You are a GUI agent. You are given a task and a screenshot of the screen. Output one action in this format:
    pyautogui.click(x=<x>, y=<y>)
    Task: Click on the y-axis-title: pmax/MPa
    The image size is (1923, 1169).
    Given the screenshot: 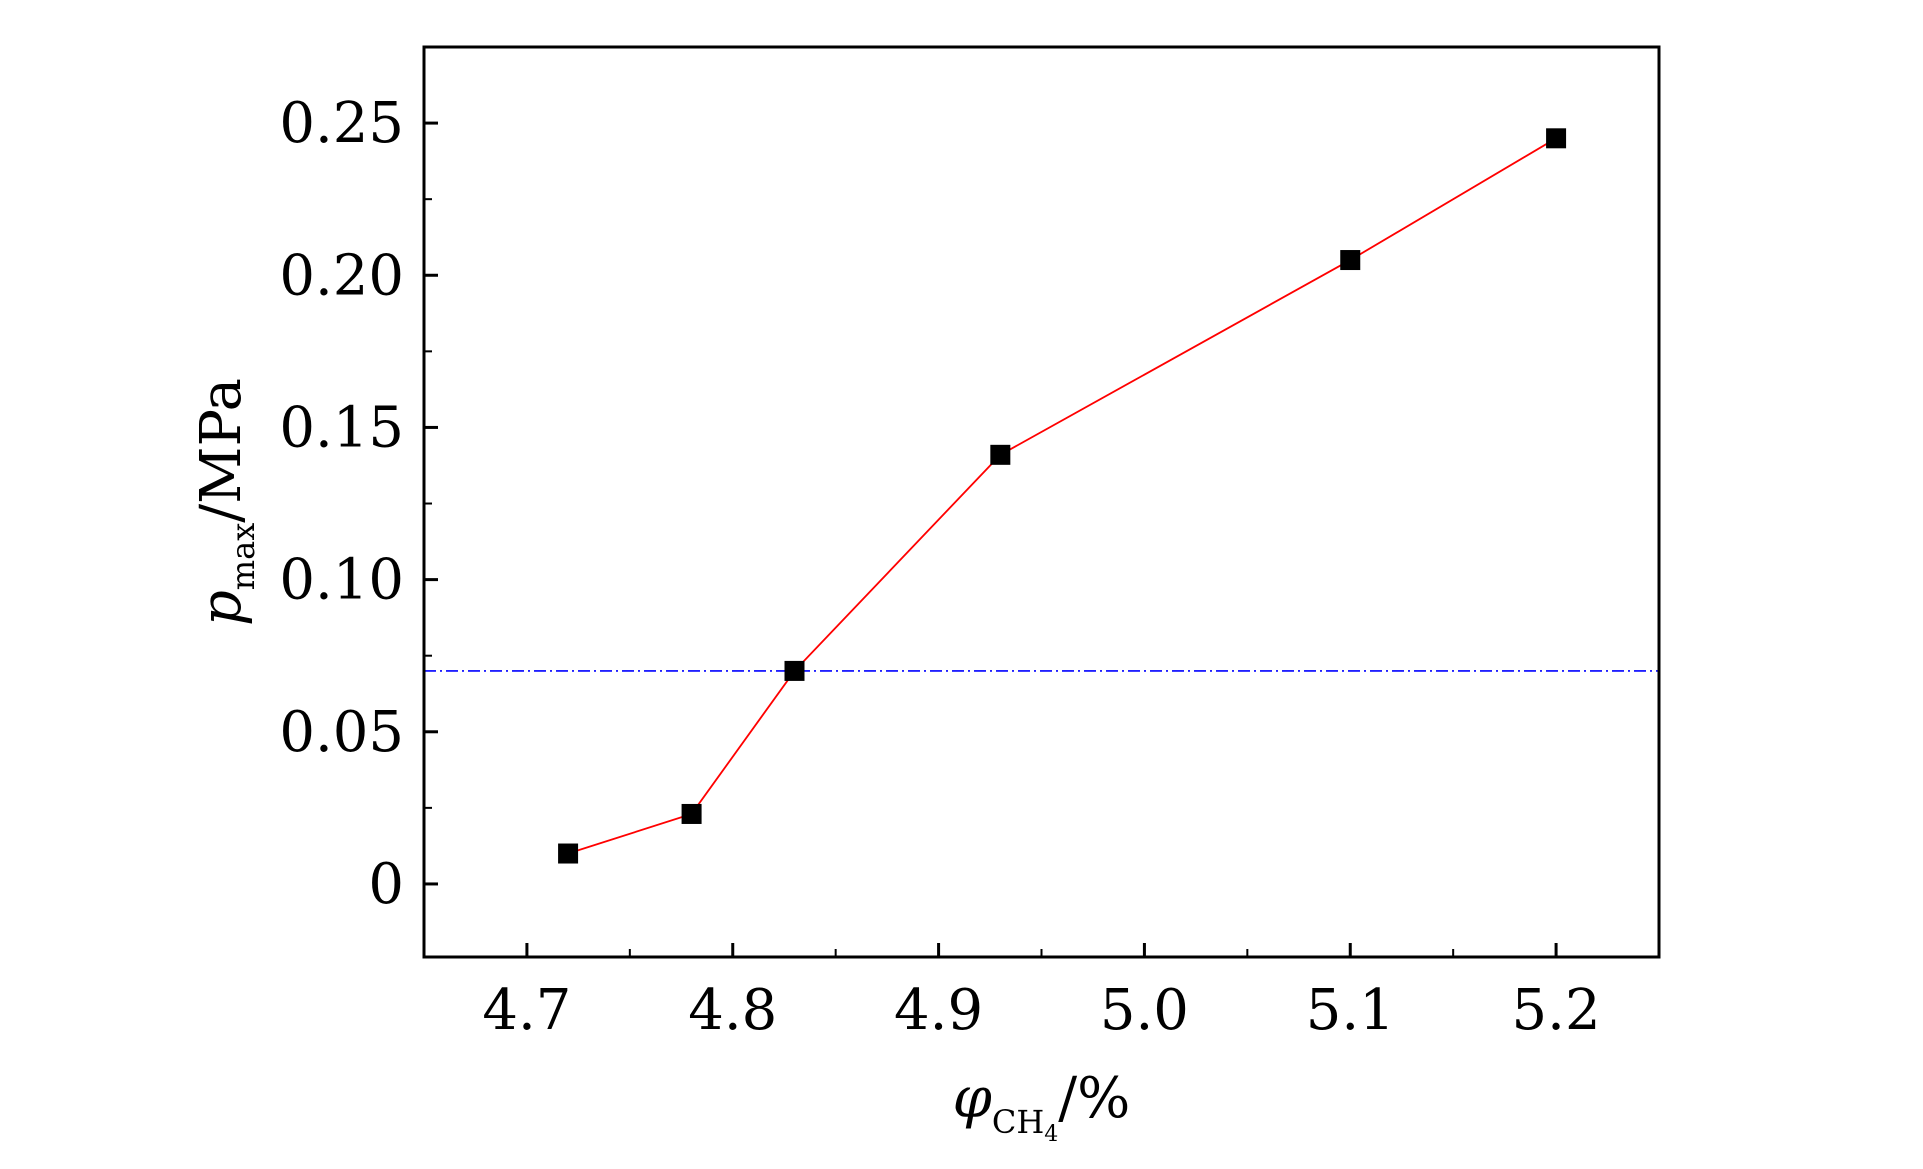 What is the action you would take?
    pyautogui.click(x=225, y=502)
    